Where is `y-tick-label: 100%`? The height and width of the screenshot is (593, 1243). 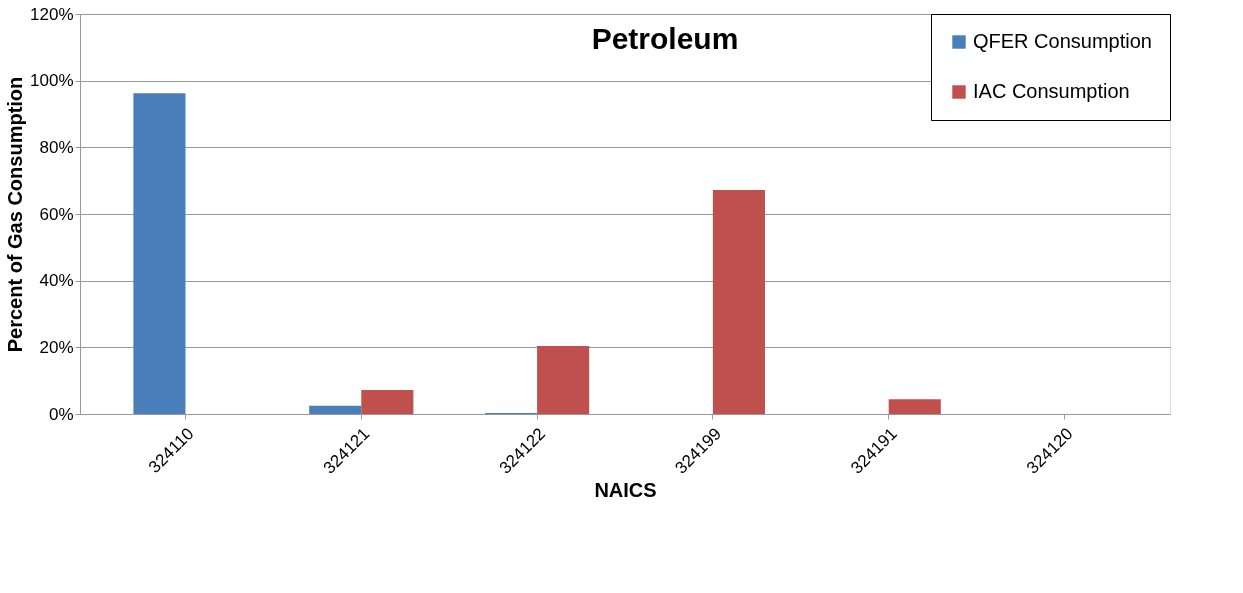
y-tick-label: 100% is located at coordinates (52, 81).